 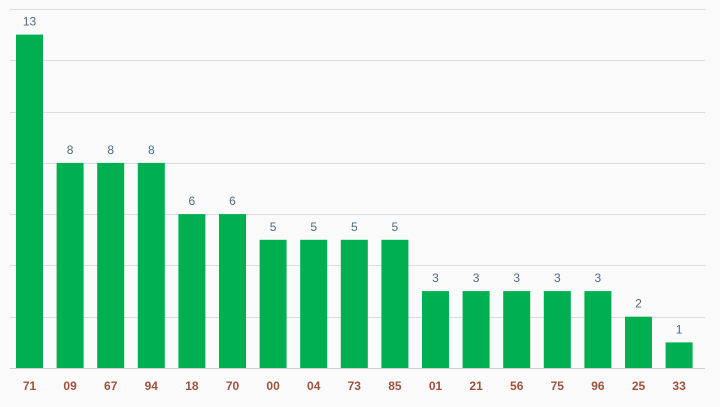 What do you see at coordinates (192, 386) in the screenshot?
I see `category-label: 18` at bounding box center [192, 386].